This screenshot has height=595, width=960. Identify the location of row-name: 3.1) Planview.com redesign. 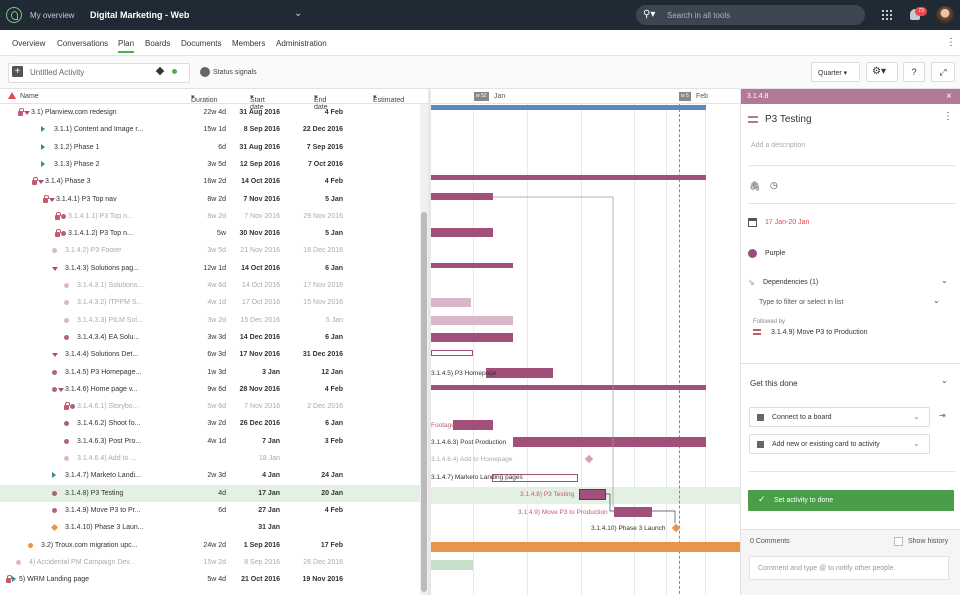
(74, 112).